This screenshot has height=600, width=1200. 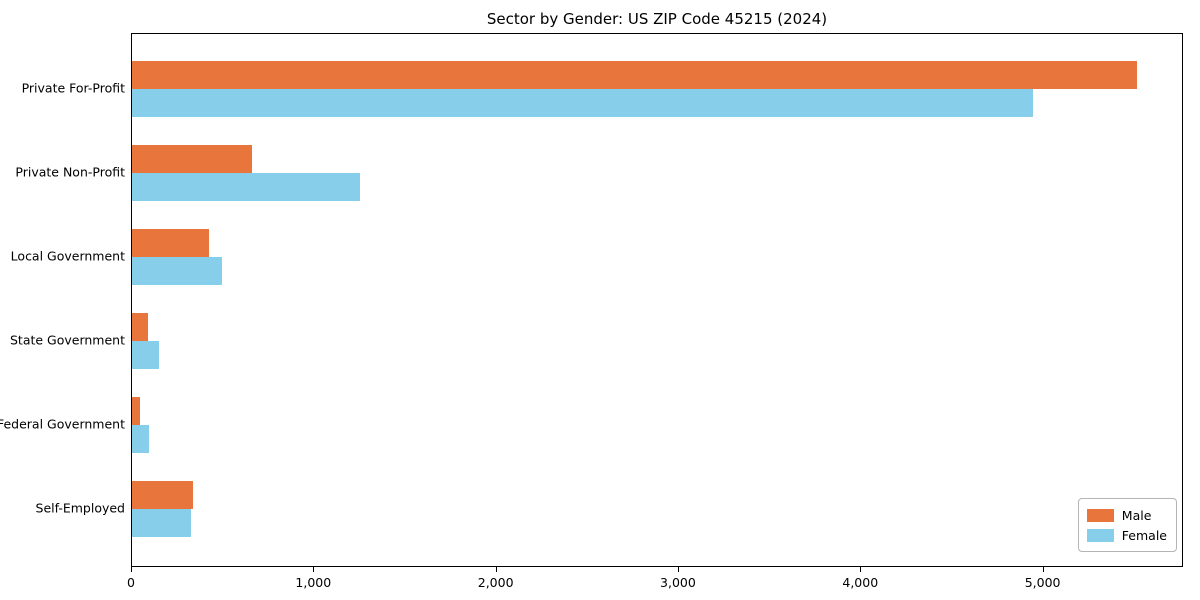 I want to click on x-tick-label: 5,000, so click(x=1042, y=582).